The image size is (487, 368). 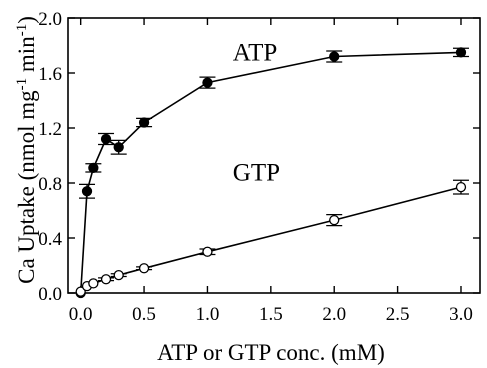 What do you see at coordinates (81, 314) in the screenshot?
I see `x-tick-label: 0.0` at bounding box center [81, 314].